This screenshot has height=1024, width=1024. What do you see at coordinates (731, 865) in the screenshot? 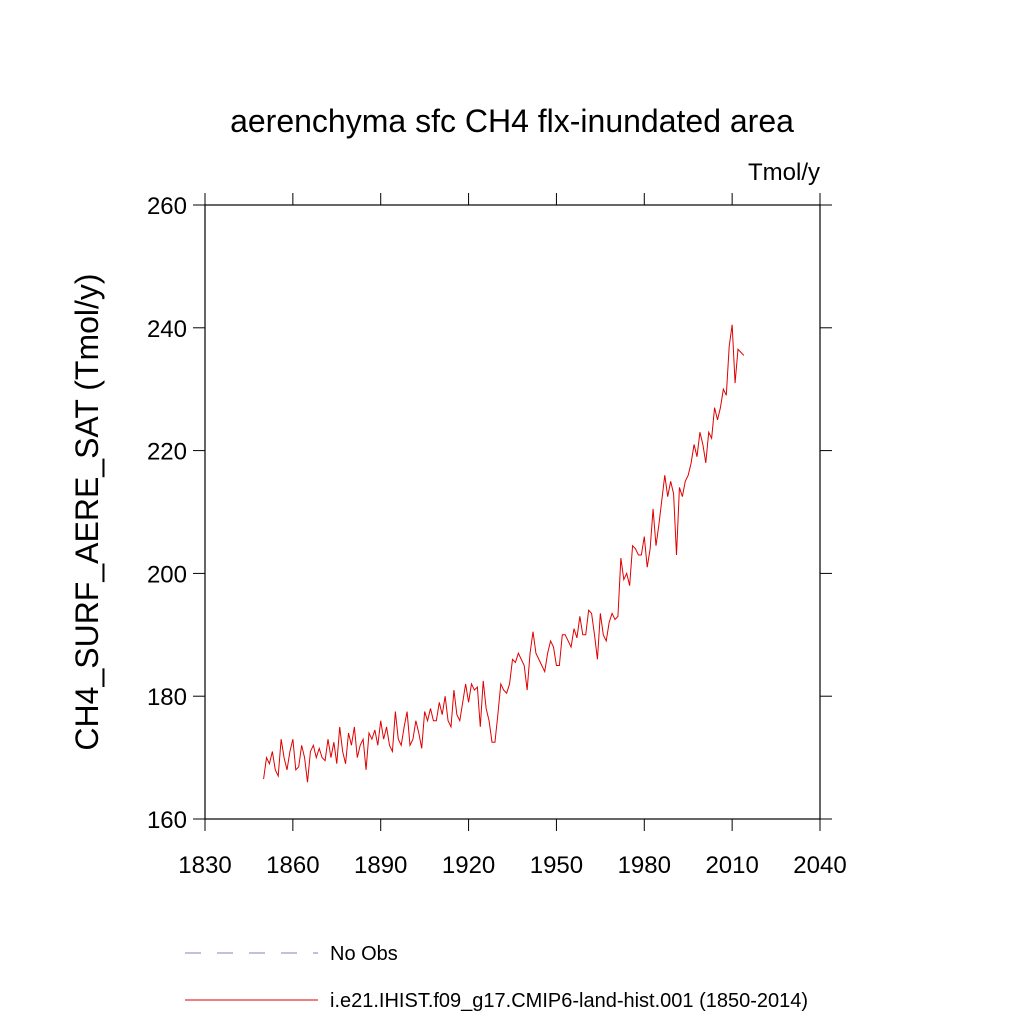
I see `x-tick-label: 2010` at bounding box center [731, 865].